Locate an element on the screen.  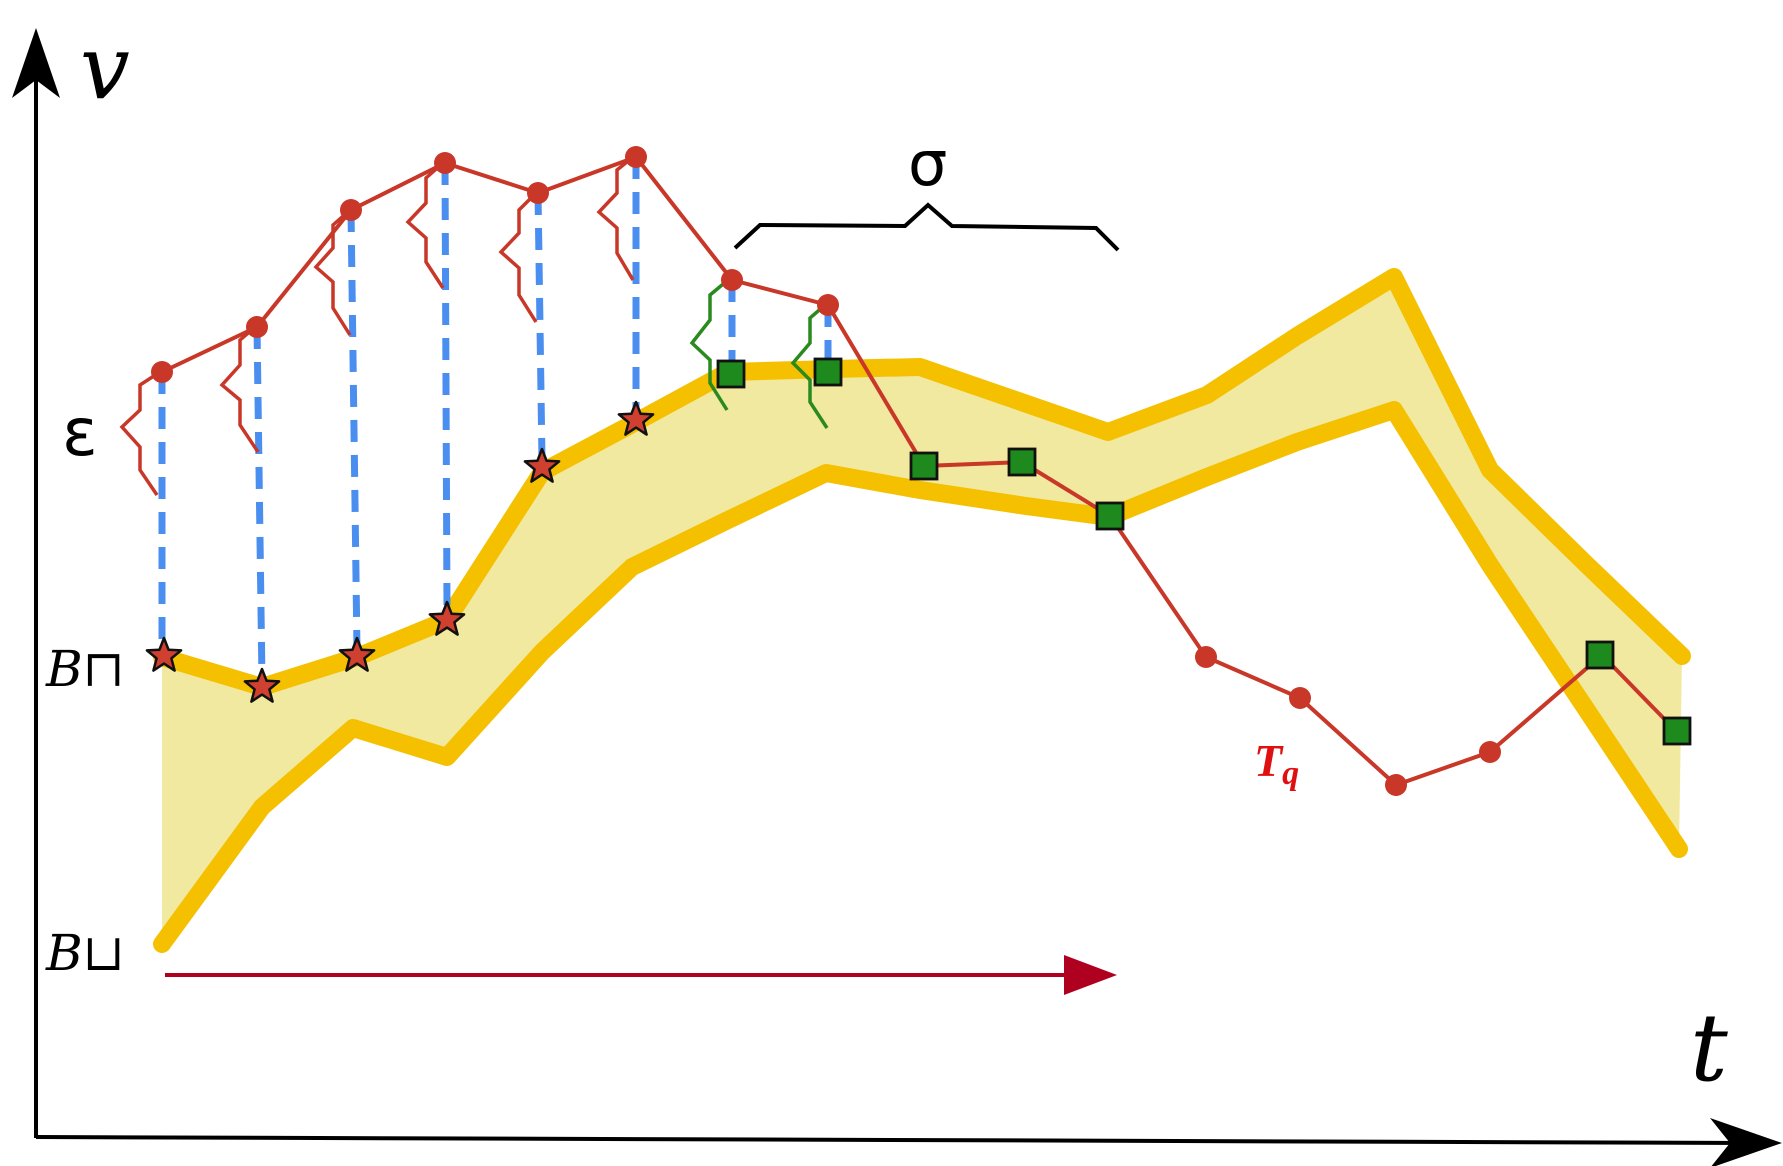
direction-arrow is located at coordinates (641, 975).